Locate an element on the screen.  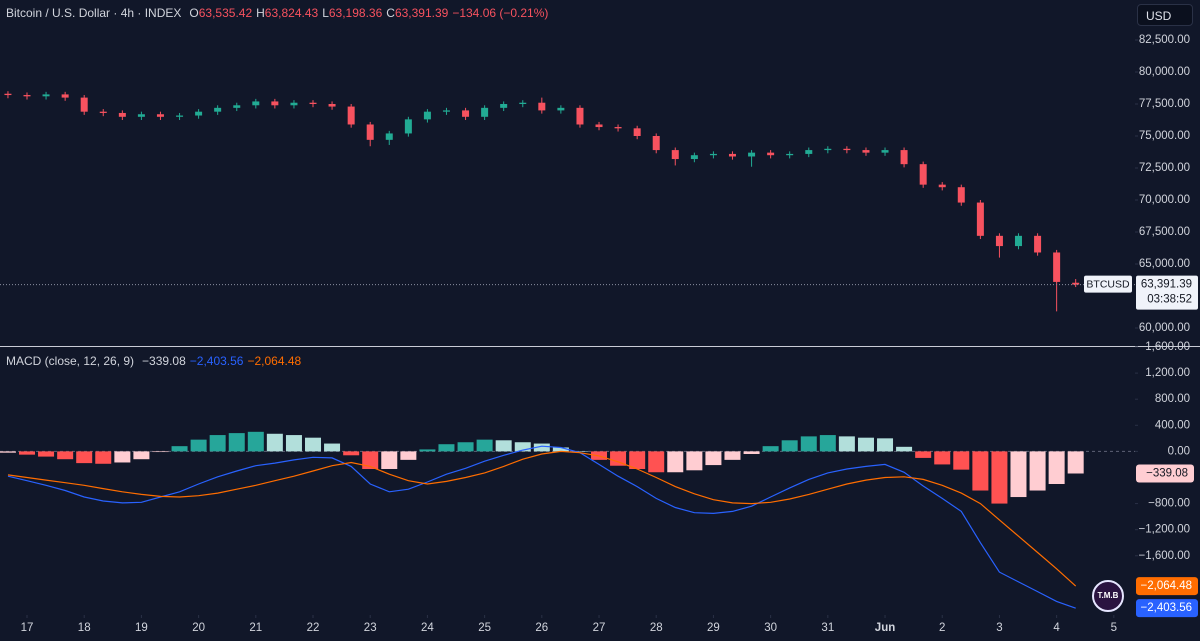
histogram-last-label-bg is located at coordinates (1165, 473).